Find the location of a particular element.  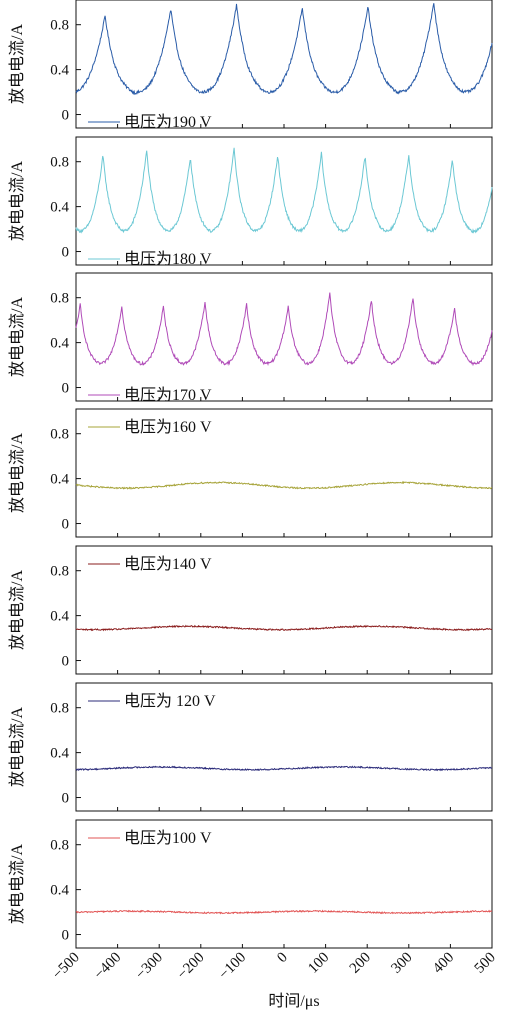

panel-2: 0 0.4 0.8 放电电流/A 电压为180 V is located at coordinates (250, 202).